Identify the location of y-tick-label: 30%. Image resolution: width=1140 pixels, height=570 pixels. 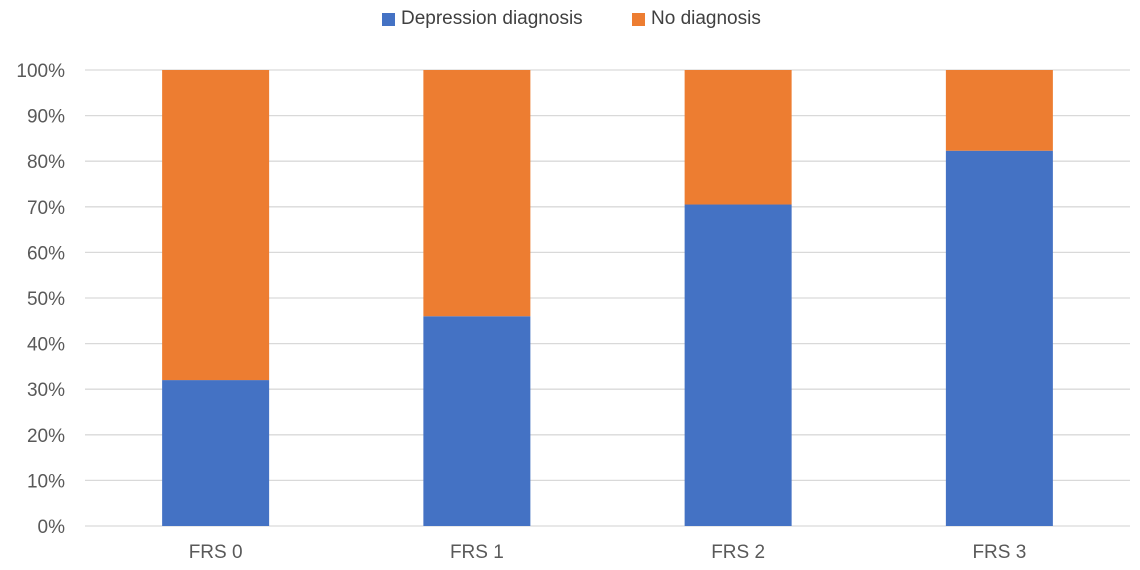
(46, 390).